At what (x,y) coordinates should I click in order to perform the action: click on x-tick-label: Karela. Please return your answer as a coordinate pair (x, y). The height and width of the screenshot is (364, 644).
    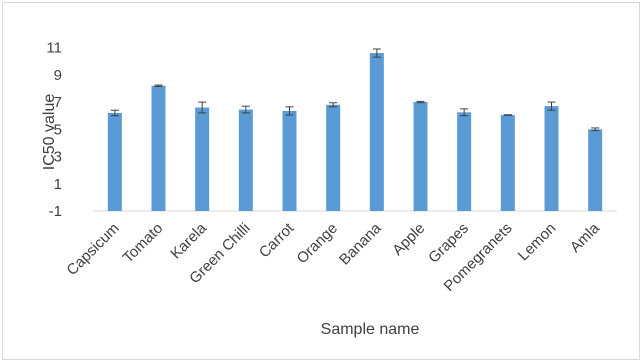
    Looking at the image, I should click on (188, 240).